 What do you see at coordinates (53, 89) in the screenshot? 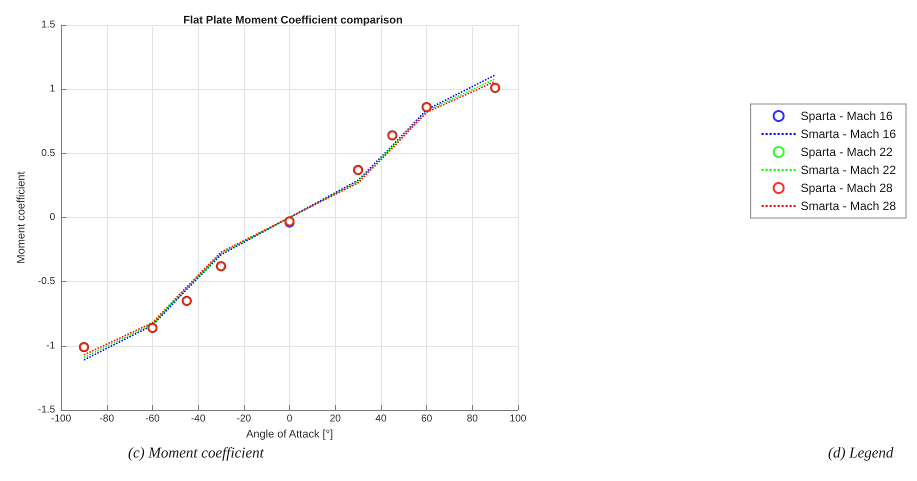
I see `y-tick-label: 1` at bounding box center [53, 89].